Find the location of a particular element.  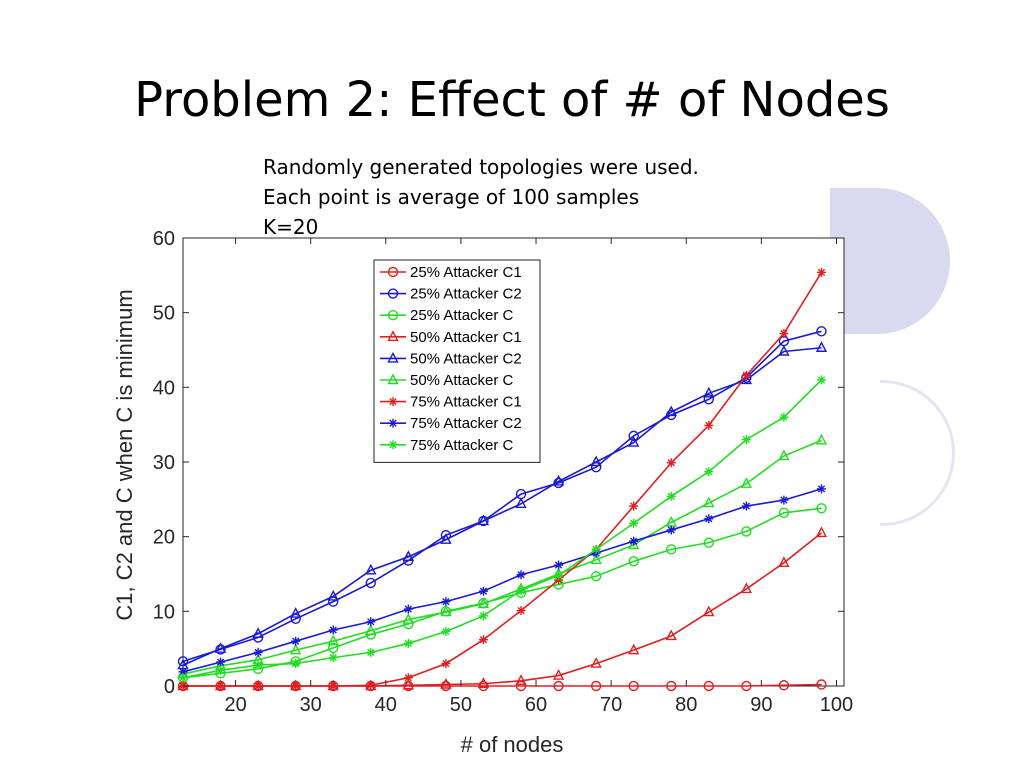

x-tick-label: 80 is located at coordinates (686, 705).